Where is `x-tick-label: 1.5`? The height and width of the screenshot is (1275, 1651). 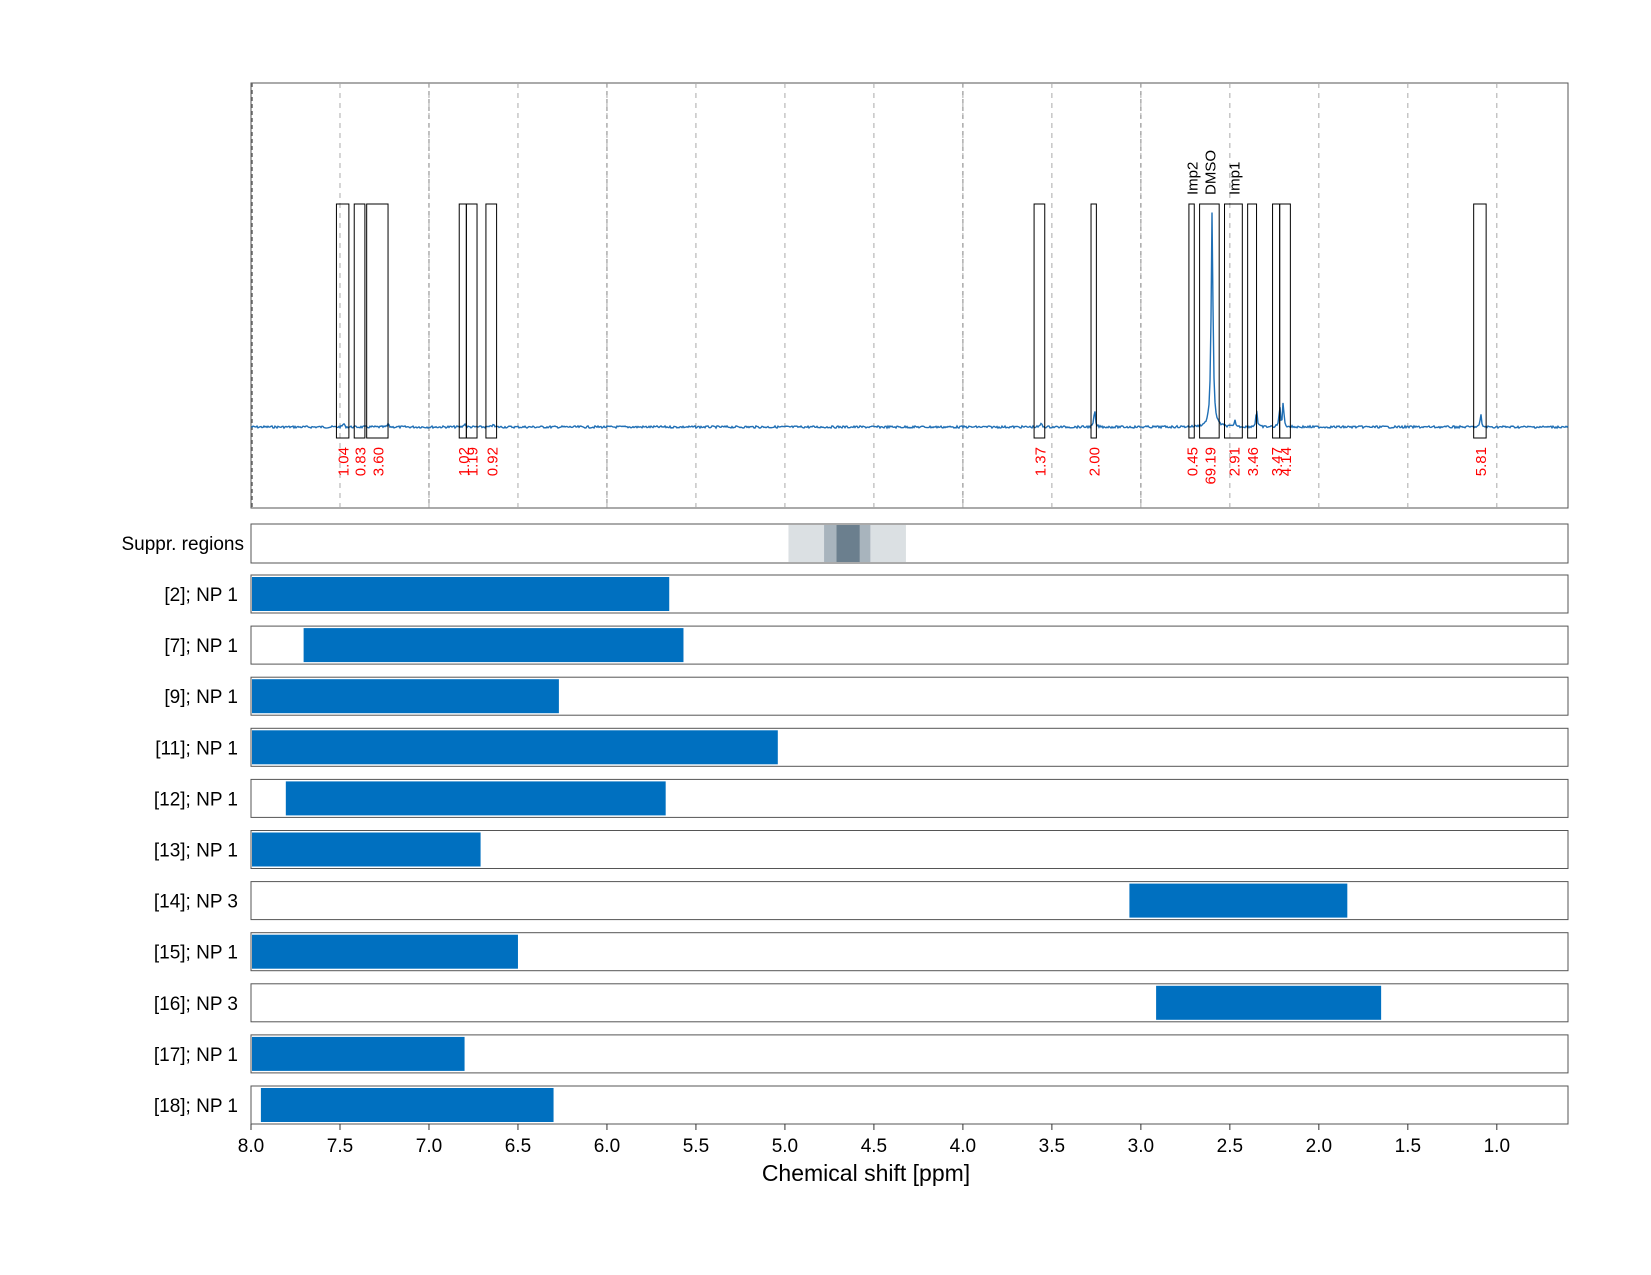
x-tick-label: 1.5 is located at coordinates (1408, 1146).